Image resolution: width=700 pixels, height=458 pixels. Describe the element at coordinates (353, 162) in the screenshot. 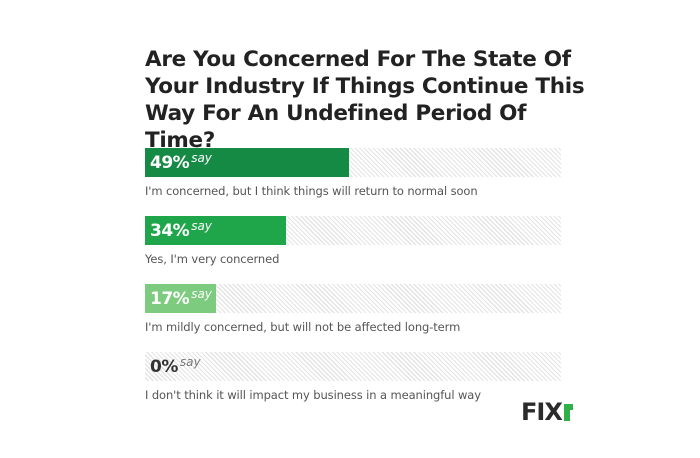

I see `bar-track: 49% say` at that location.